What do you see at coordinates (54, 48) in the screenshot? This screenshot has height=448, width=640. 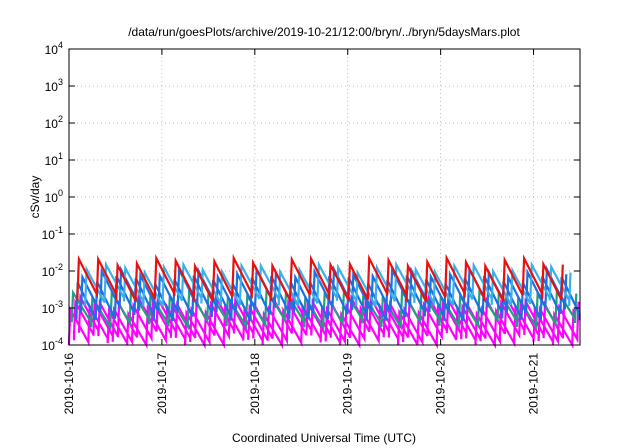 I see `y-tick-label: 10⁴` at bounding box center [54, 48].